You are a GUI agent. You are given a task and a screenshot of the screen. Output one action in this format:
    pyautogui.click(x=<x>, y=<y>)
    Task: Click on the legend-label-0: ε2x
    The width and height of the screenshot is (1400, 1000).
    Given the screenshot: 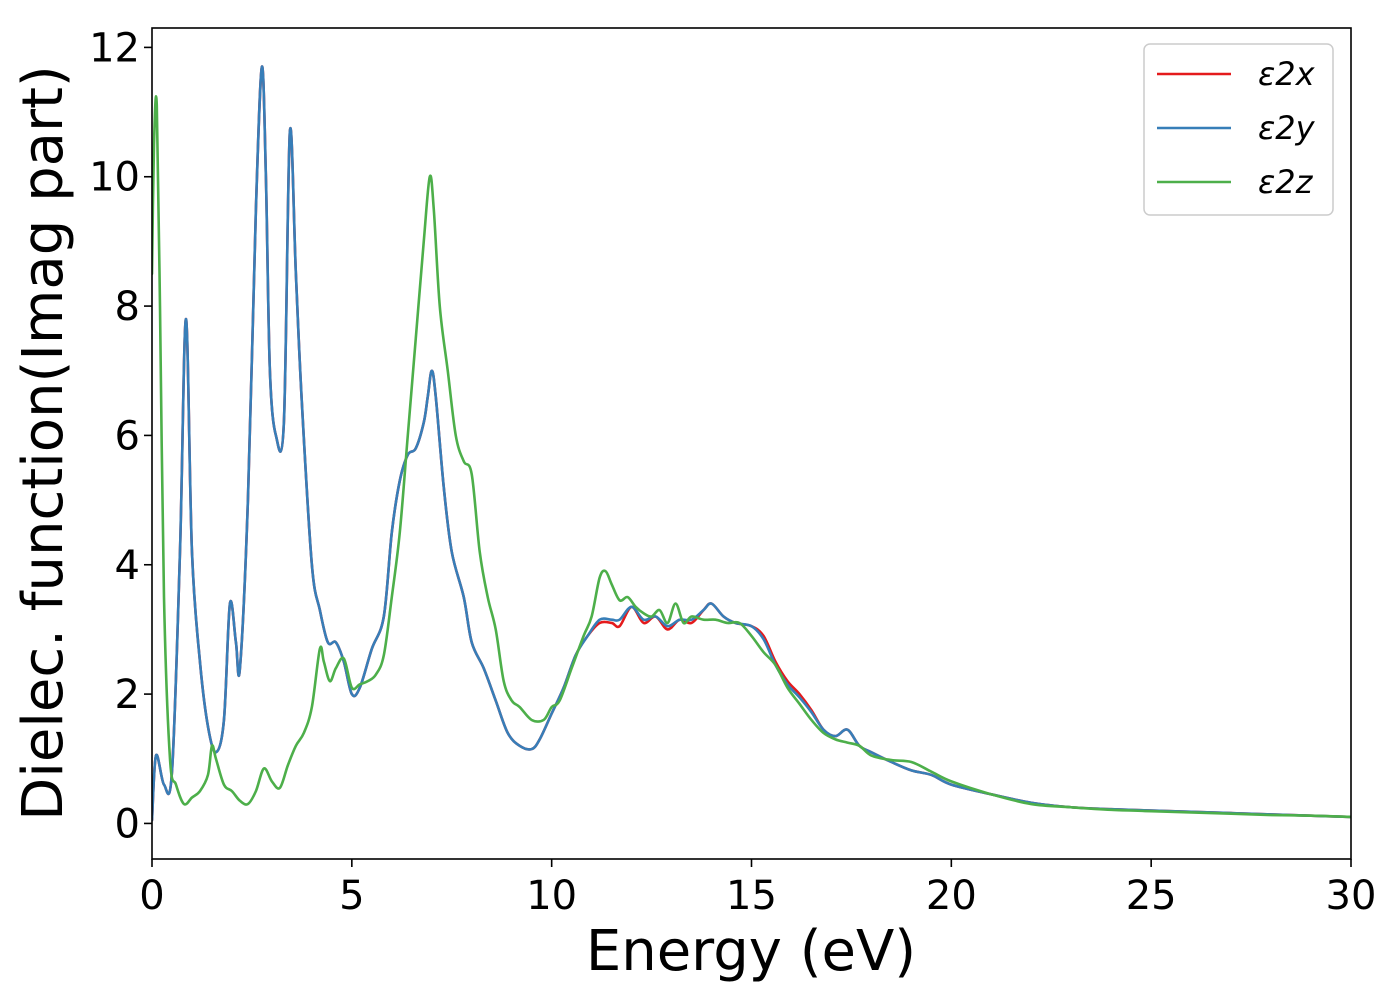 What is the action you would take?
    pyautogui.click(x=1287, y=74)
    